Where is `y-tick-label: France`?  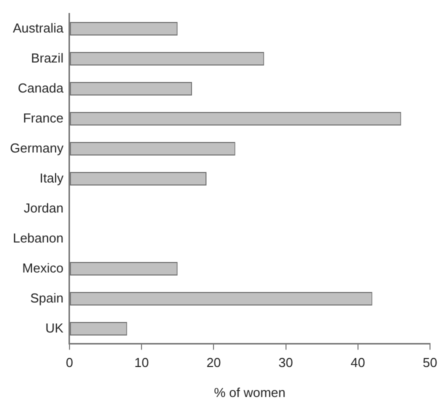
y-tick-label: France is located at coordinates (43, 118).